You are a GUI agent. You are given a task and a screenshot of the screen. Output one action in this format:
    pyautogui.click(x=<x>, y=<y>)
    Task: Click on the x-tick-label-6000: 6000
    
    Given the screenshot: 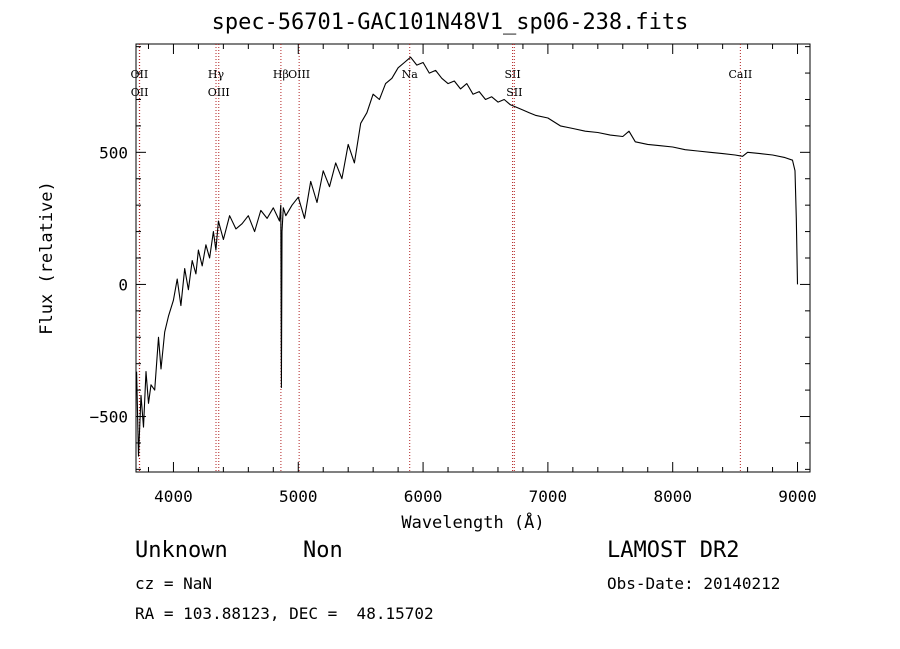 What is the action you would take?
    pyautogui.click(x=423, y=496)
    